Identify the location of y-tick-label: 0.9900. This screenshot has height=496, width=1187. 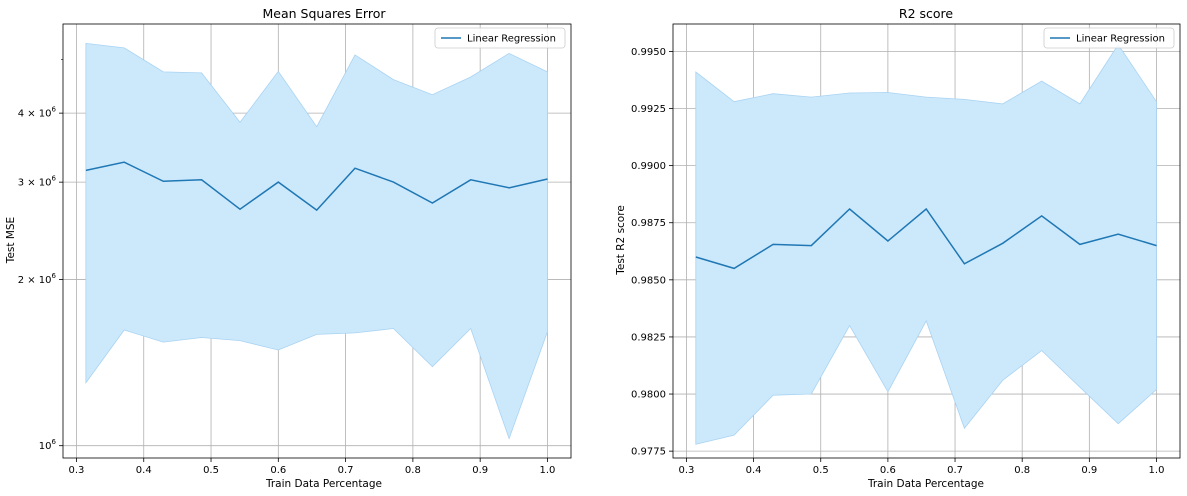
(648, 166).